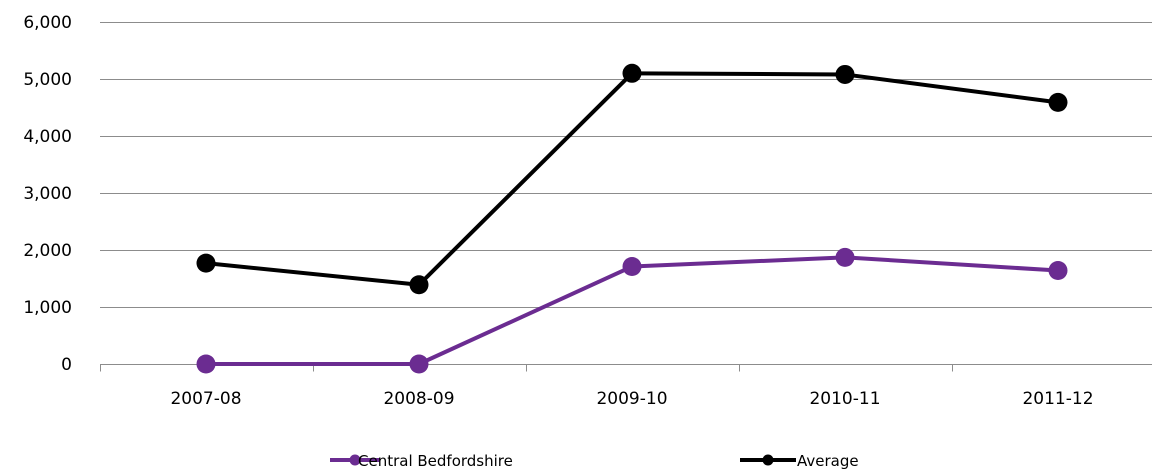 The height and width of the screenshot is (471, 1152). What do you see at coordinates (47, 23) in the screenshot?
I see `y-tick-label: 6,000` at bounding box center [47, 23].